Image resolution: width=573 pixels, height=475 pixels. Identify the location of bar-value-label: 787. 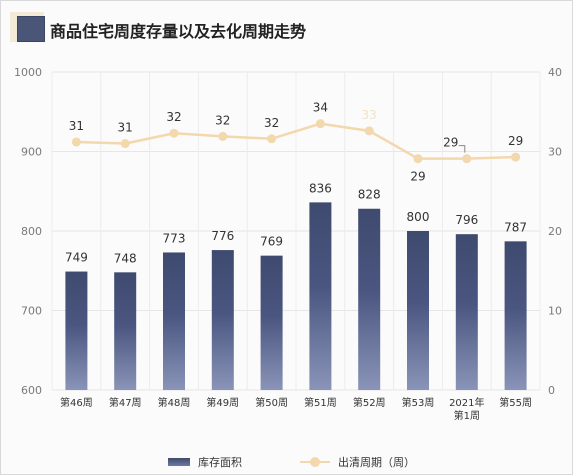
(515, 227).